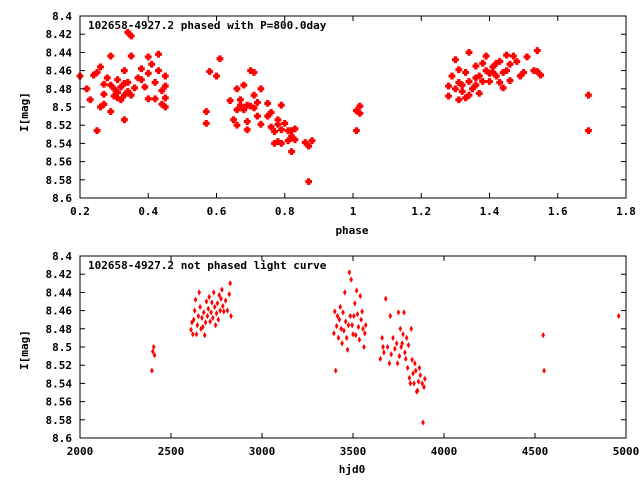 This screenshot has width=640, height=480. What do you see at coordinates (80, 451) in the screenshot?
I see `unphased-x-tick-label: 2000` at bounding box center [80, 451].